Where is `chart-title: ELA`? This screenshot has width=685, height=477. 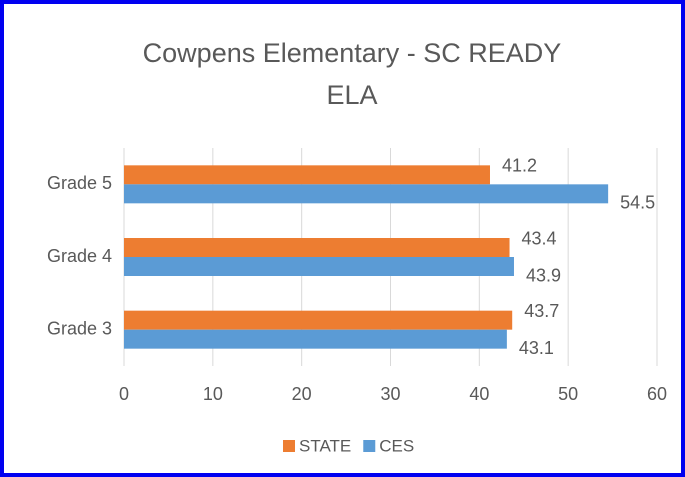 chart-title: ELA is located at coordinates (351, 95).